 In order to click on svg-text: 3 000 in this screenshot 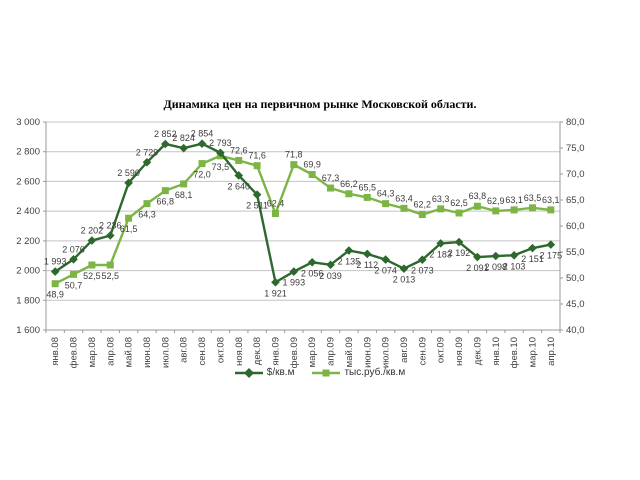, I will do `click(28, 122)`.